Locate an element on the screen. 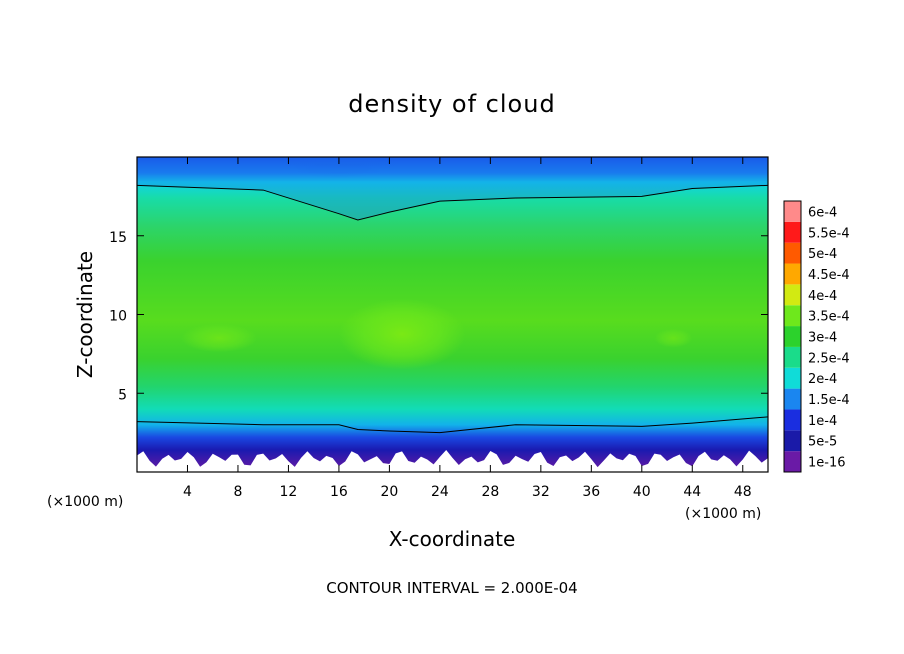  colorbar-label: 5.5e-4 is located at coordinates (829, 233).